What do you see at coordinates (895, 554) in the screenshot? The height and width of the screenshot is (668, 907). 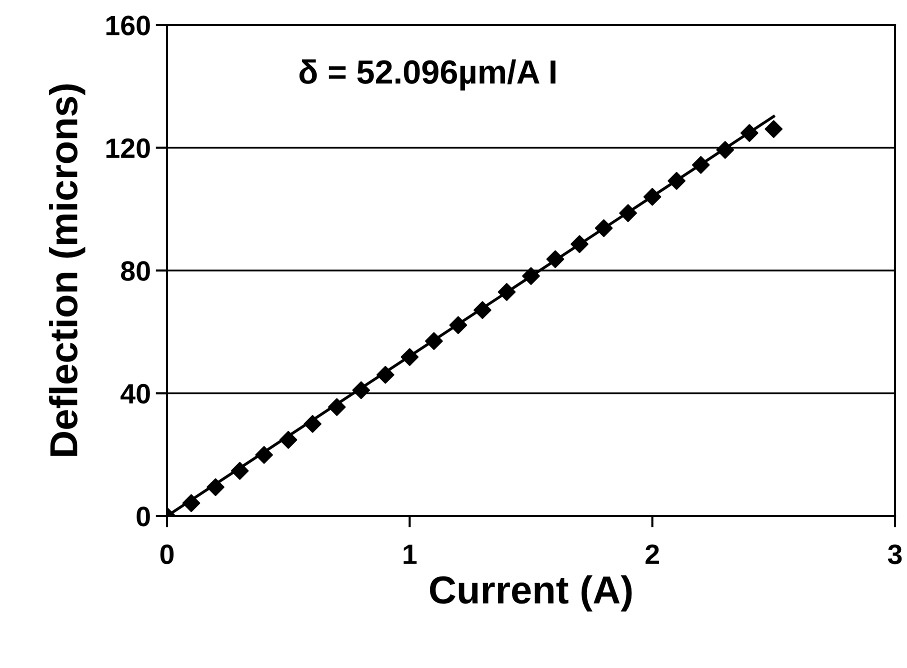 I see `x-tick-label: 3` at bounding box center [895, 554].